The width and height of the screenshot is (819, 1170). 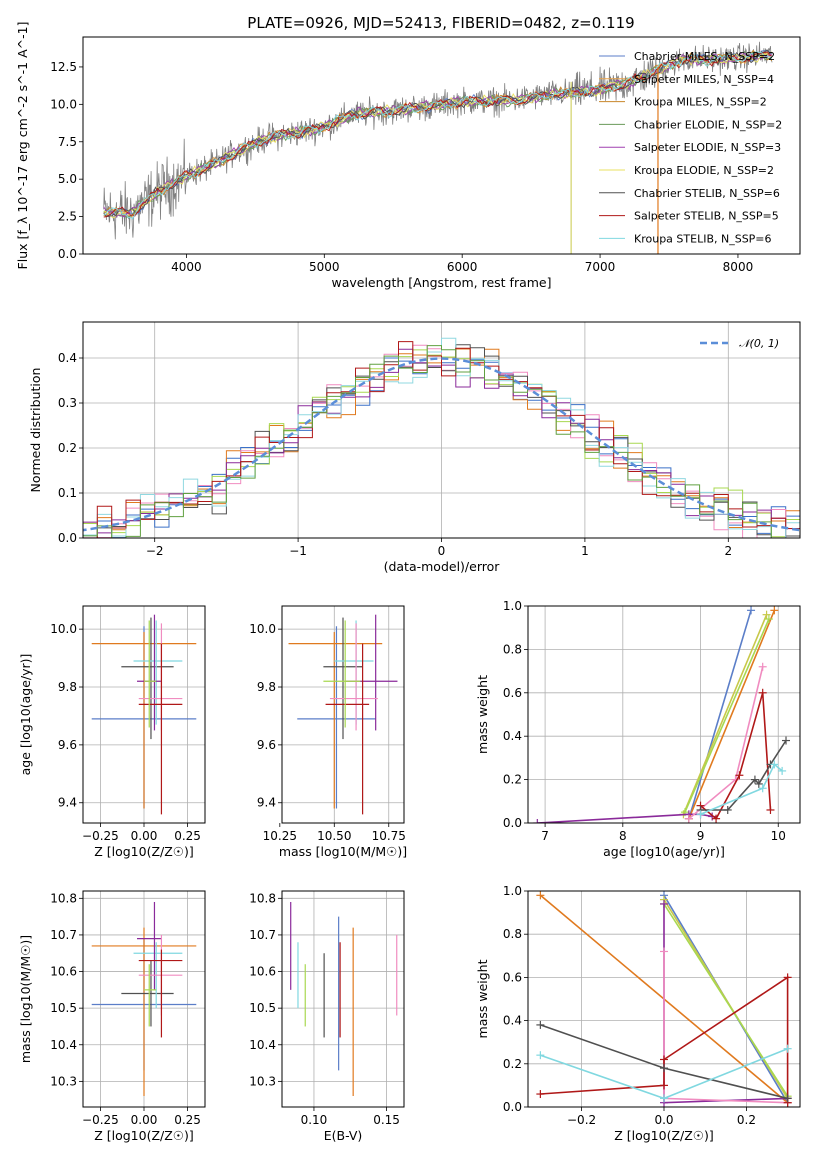 What do you see at coordinates (334, 836) in the screenshot?
I see `x-tick-label: 10.50` at bounding box center [334, 836].